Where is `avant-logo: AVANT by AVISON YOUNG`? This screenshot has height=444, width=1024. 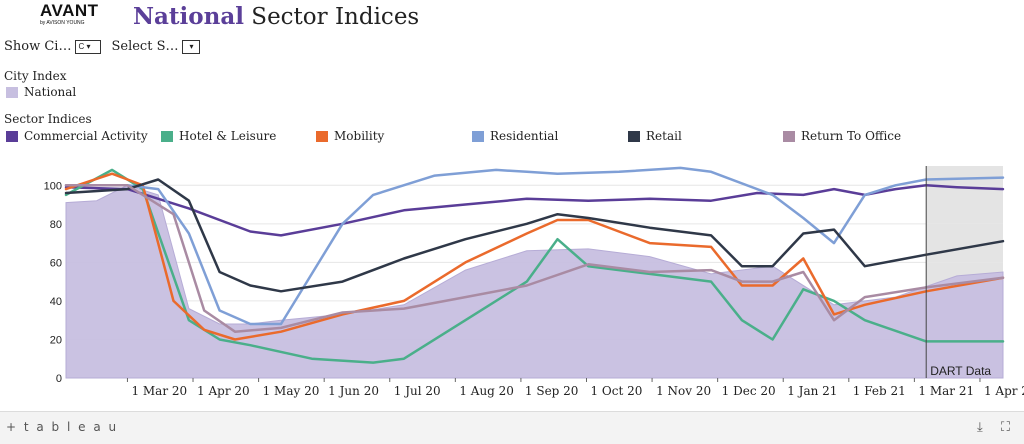 avant-logo: AVANT by AVISON YOUNG is located at coordinates (69, 14).